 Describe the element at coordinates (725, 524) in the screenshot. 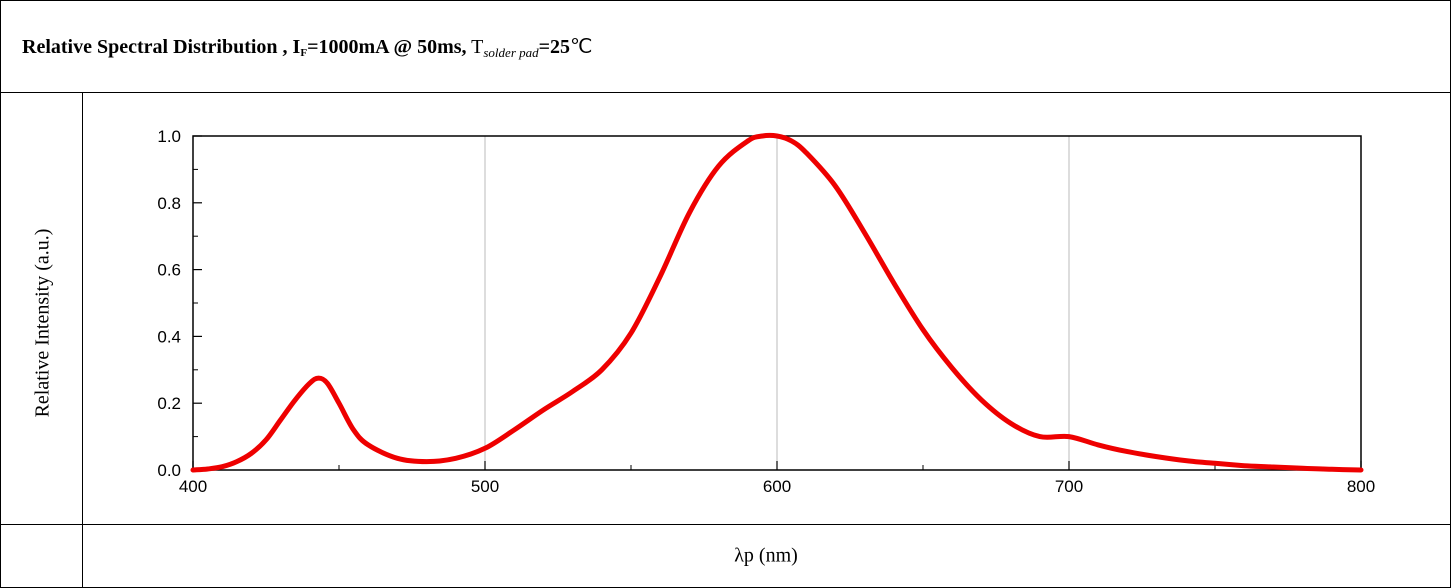

I see `xlabel-row-divider` at that location.